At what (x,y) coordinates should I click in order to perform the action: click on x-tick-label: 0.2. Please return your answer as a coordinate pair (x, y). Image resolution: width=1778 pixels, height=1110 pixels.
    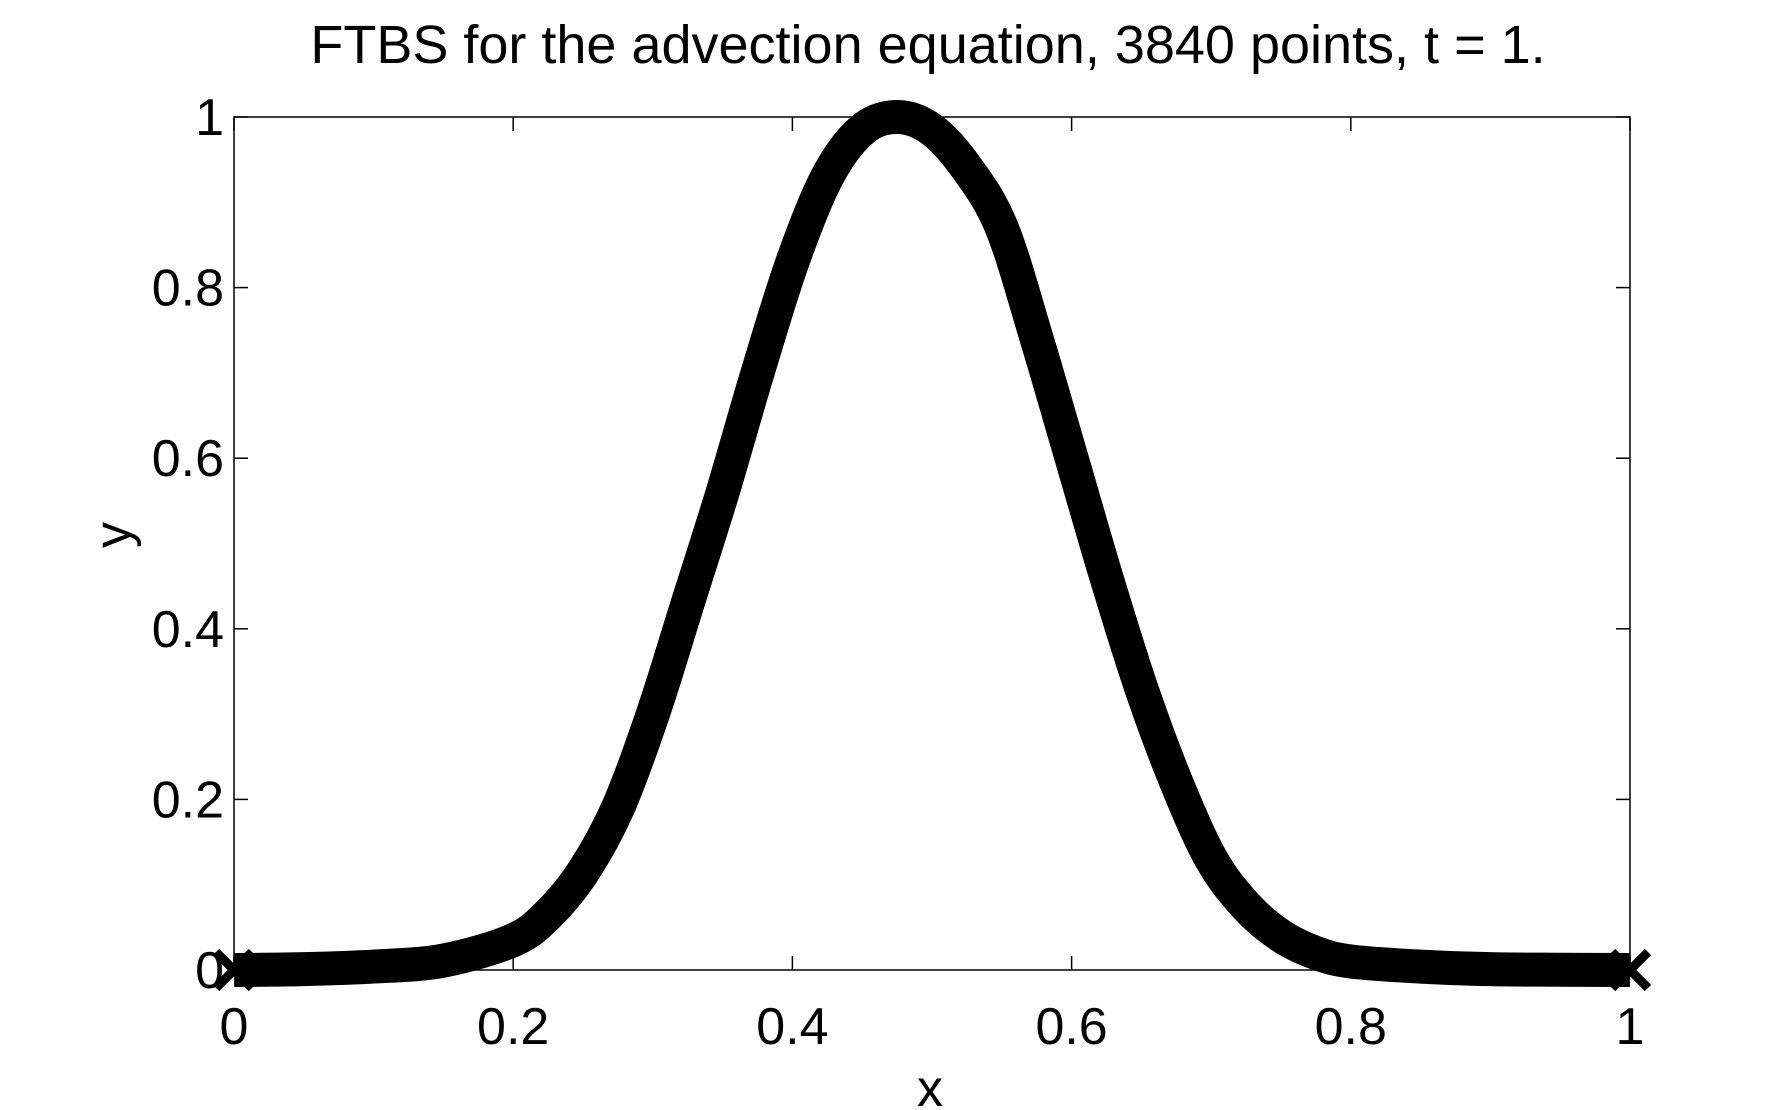
    Looking at the image, I should click on (513, 1027).